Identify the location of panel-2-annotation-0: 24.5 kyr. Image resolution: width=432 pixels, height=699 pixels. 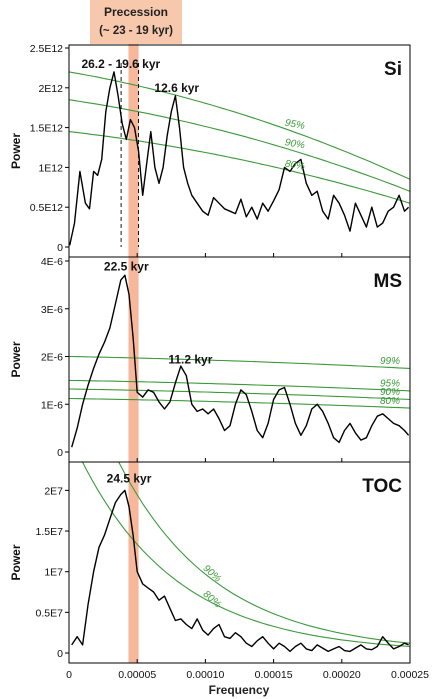
(129, 478).